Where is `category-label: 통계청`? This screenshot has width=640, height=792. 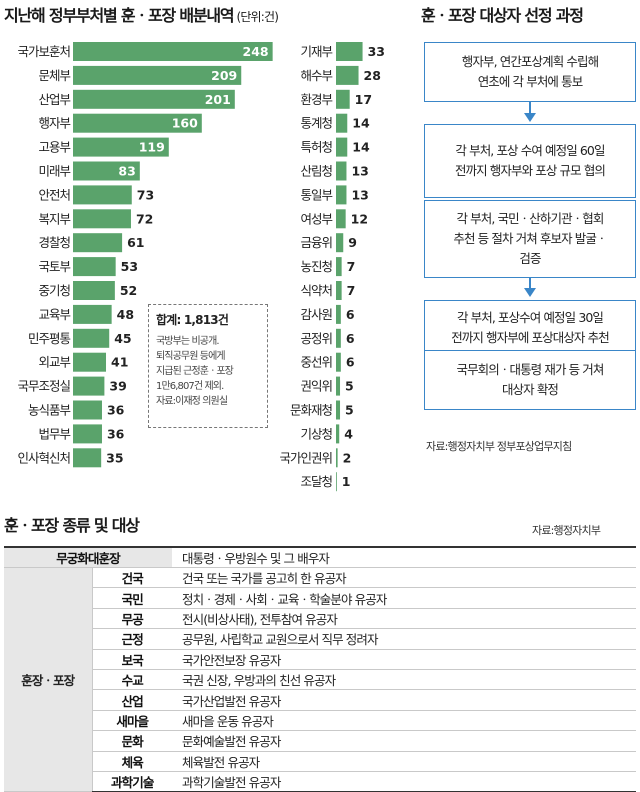
category-label: 통계청 is located at coordinates (316, 123).